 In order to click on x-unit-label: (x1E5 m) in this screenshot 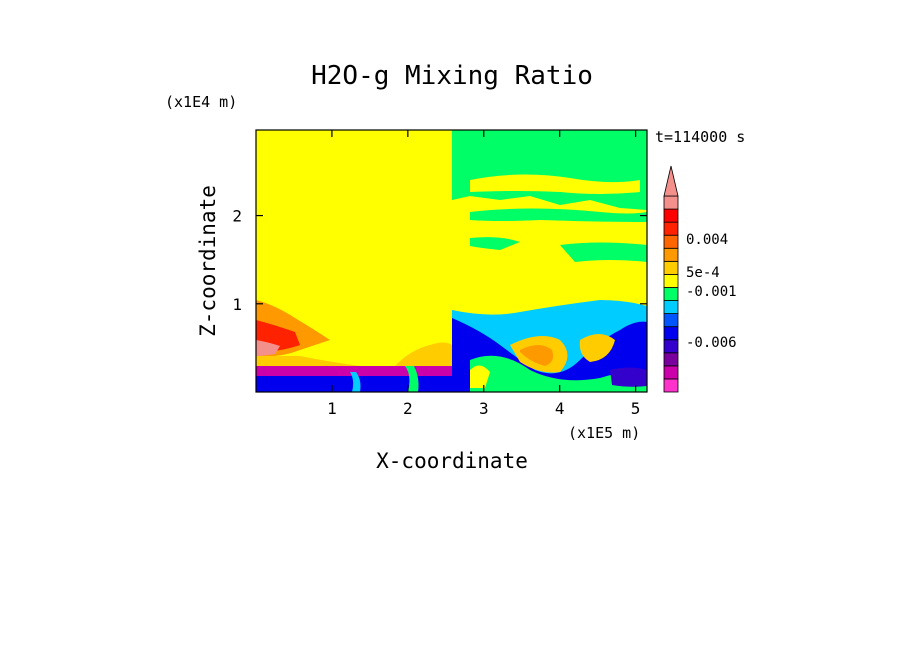, I will do `click(604, 433)`.